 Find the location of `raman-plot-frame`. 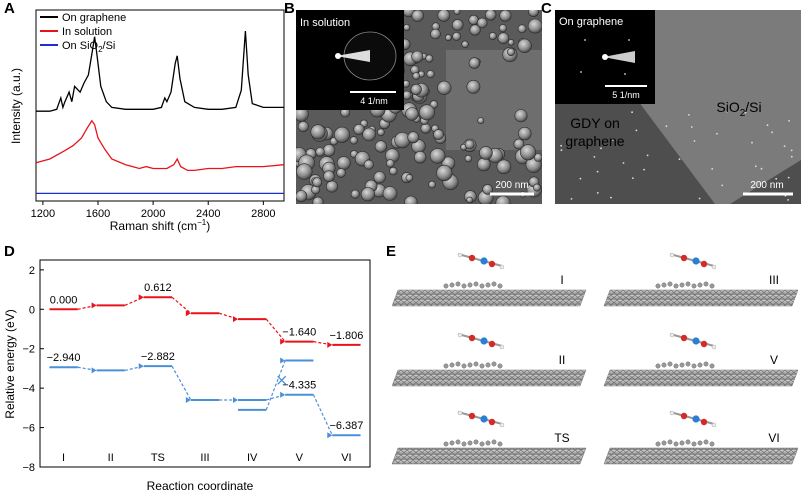

raman-plot-frame is located at coordinates (160, 105).